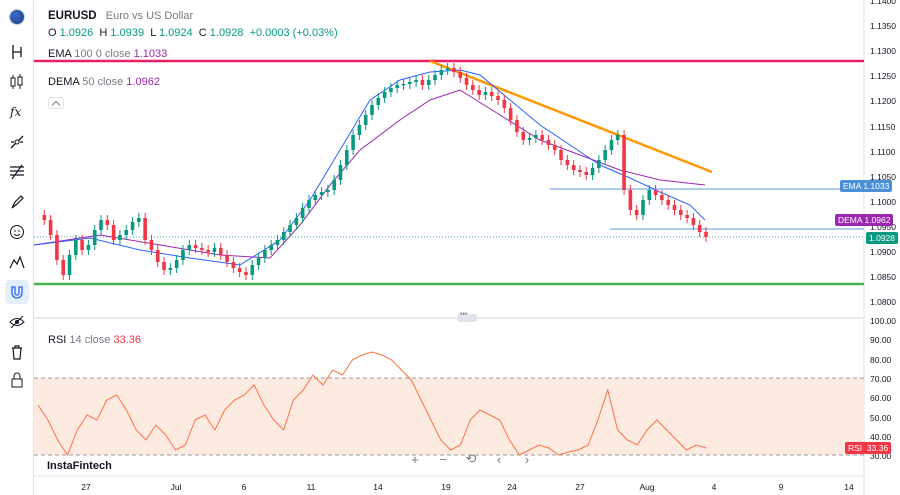 Image resolution: width=900 pixels, height=495 pixels. Describe the element at coordinates (153, 33) in the screenshot. I see `ohlc-l-label: L` at that location.